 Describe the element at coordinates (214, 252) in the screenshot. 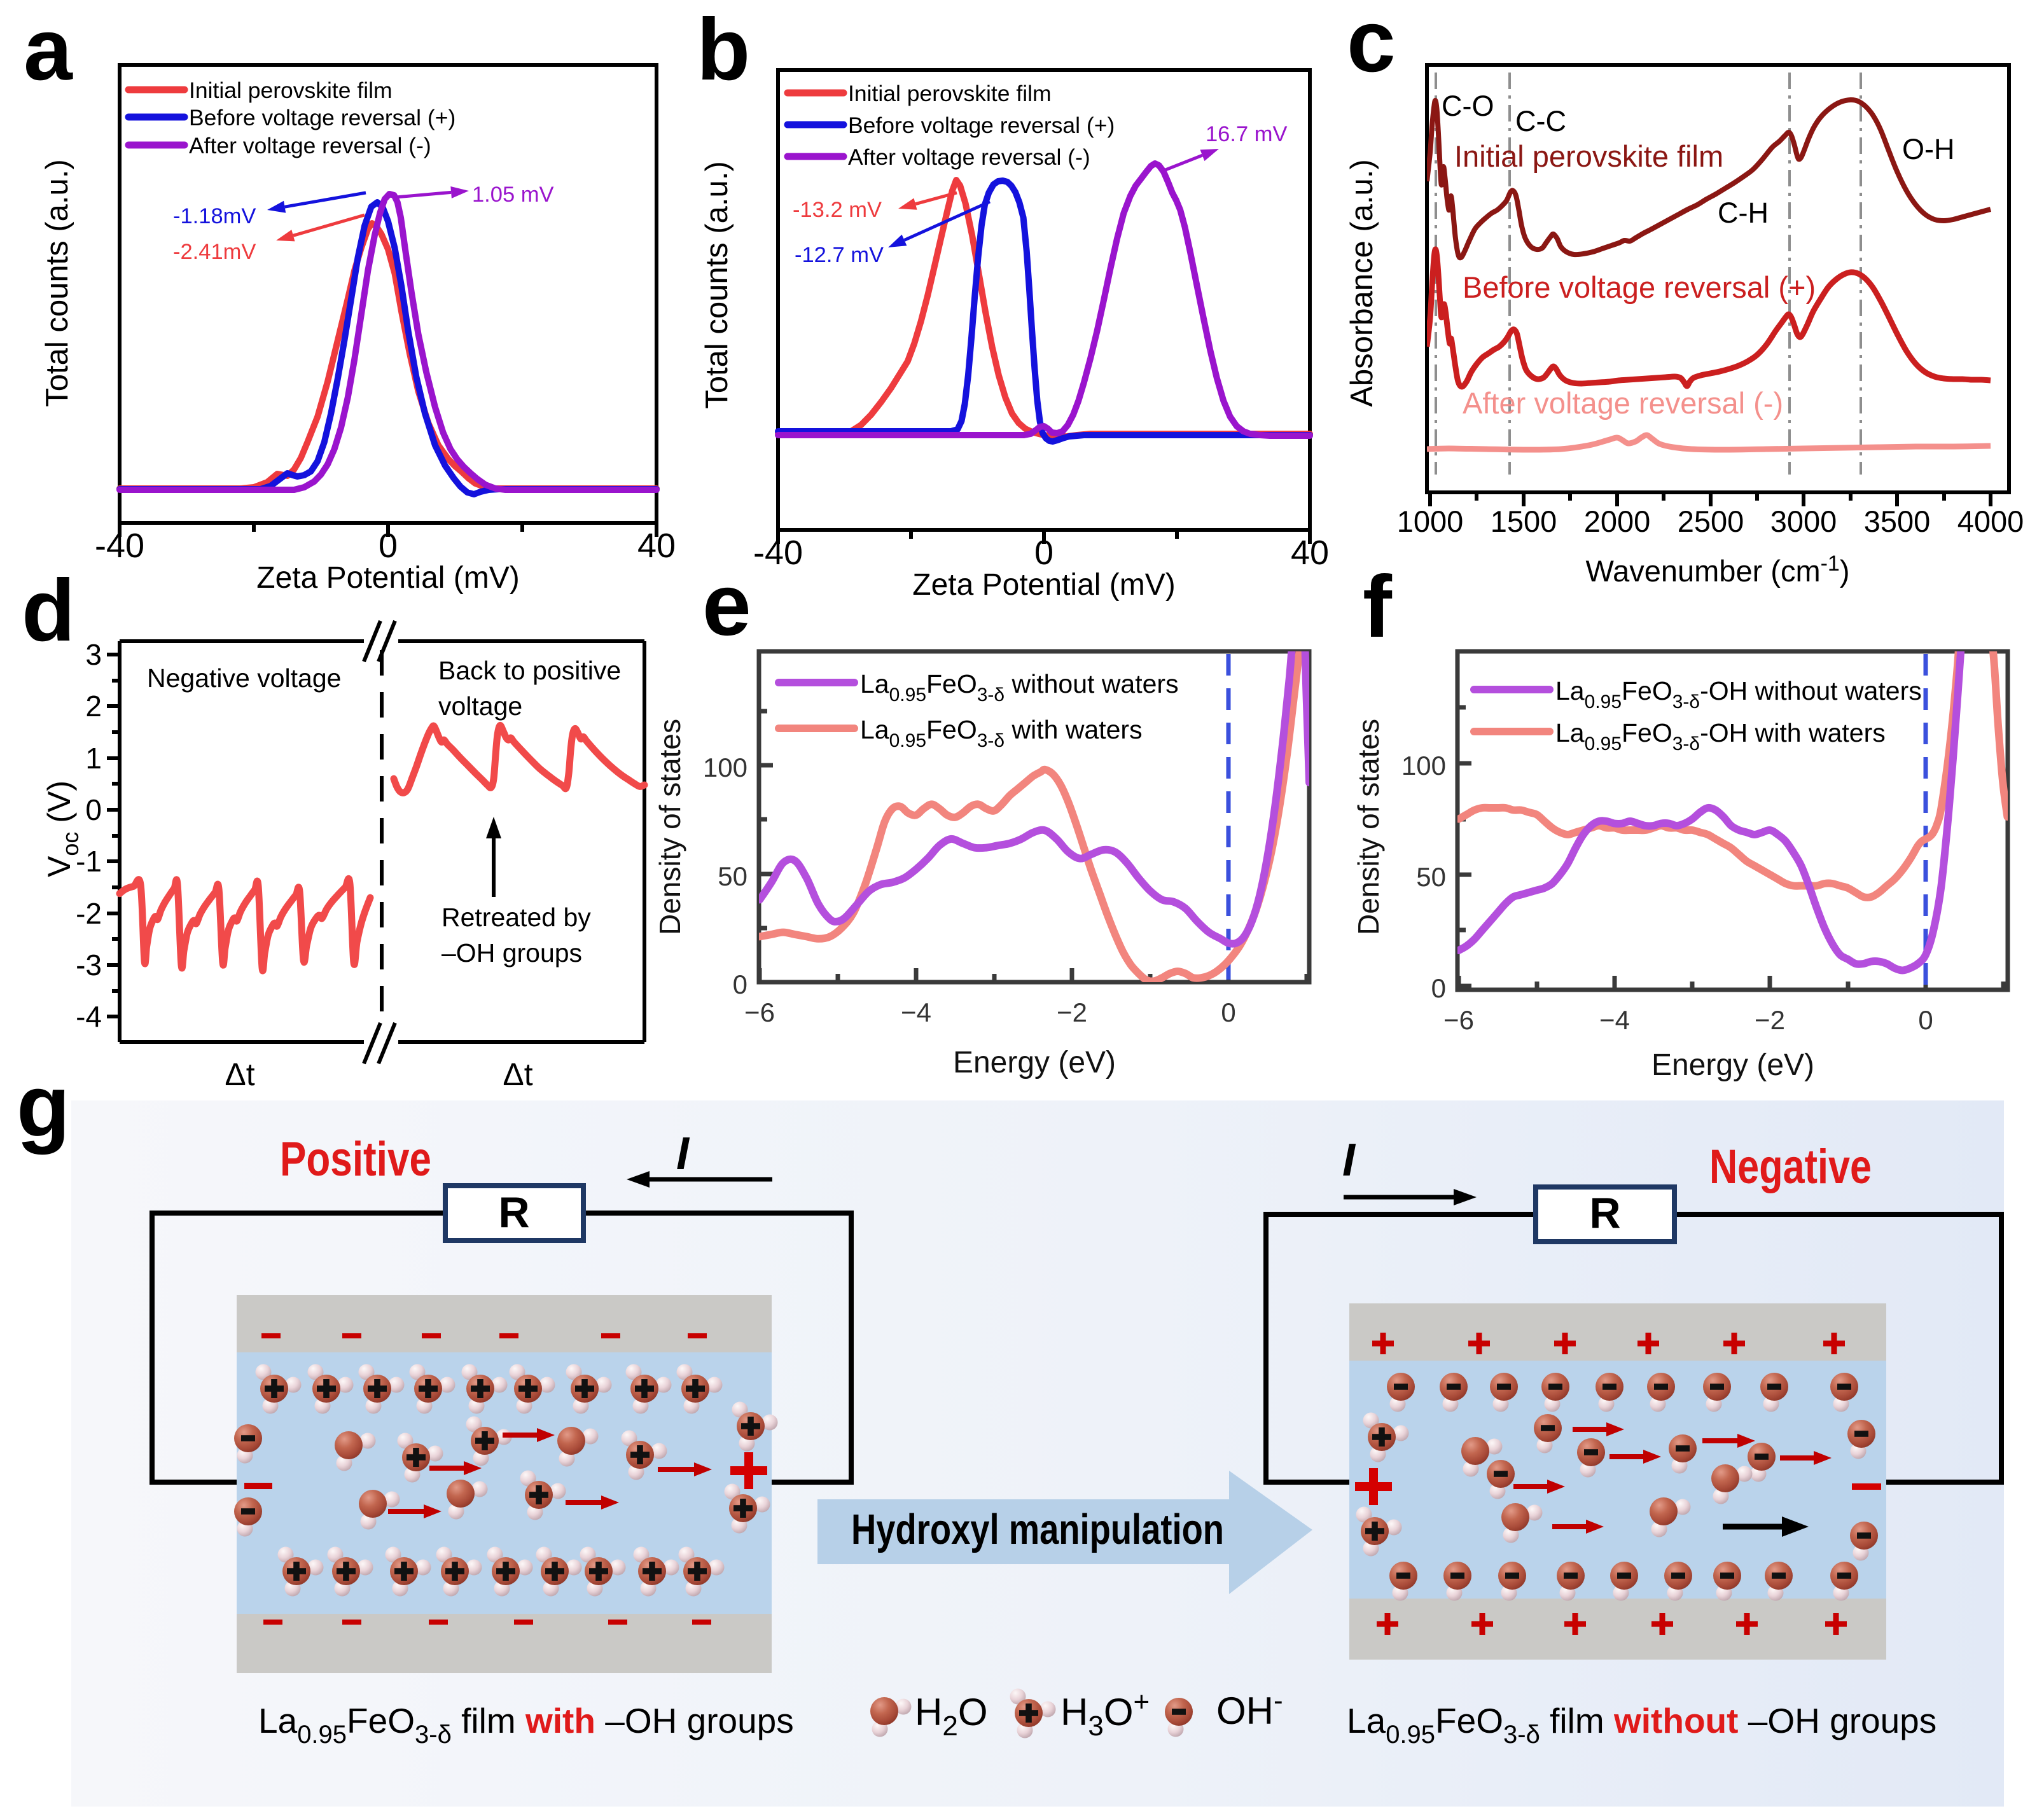

I see `svg-text: -2.41mV` at that location.